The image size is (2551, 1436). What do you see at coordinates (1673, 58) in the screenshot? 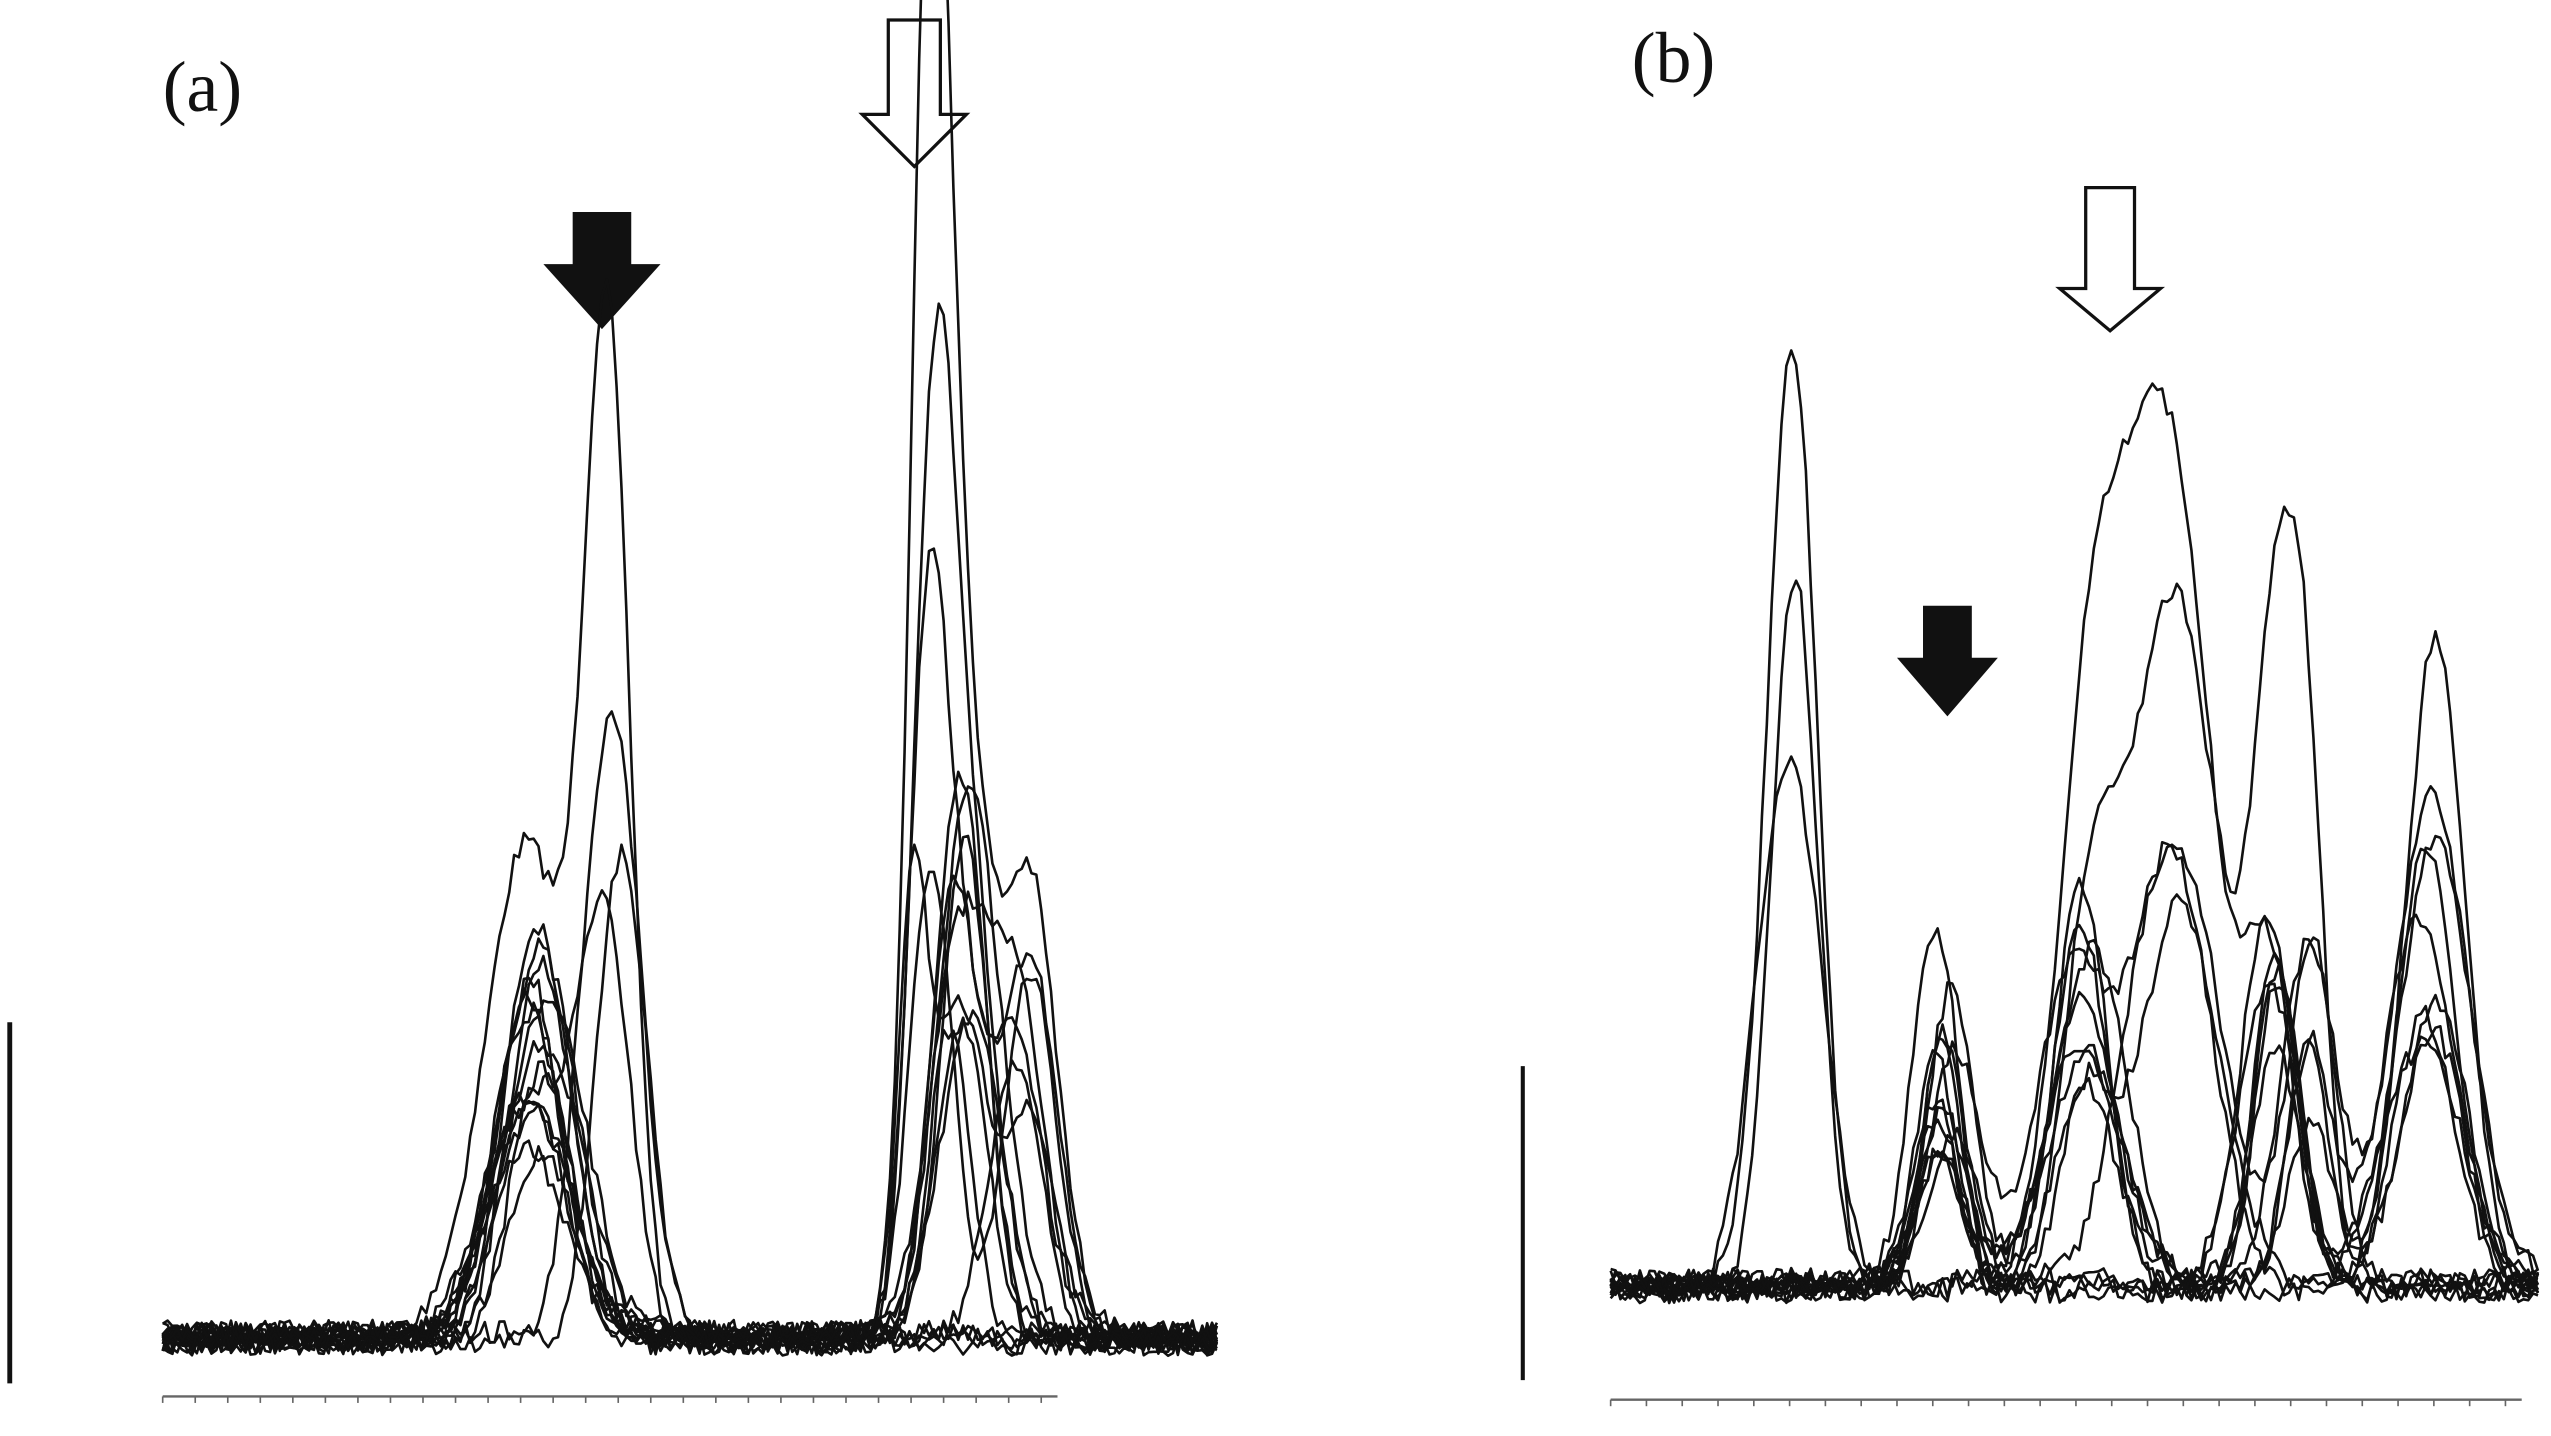
I see `panel-label: (b)` at bounding box center [1673, 58].